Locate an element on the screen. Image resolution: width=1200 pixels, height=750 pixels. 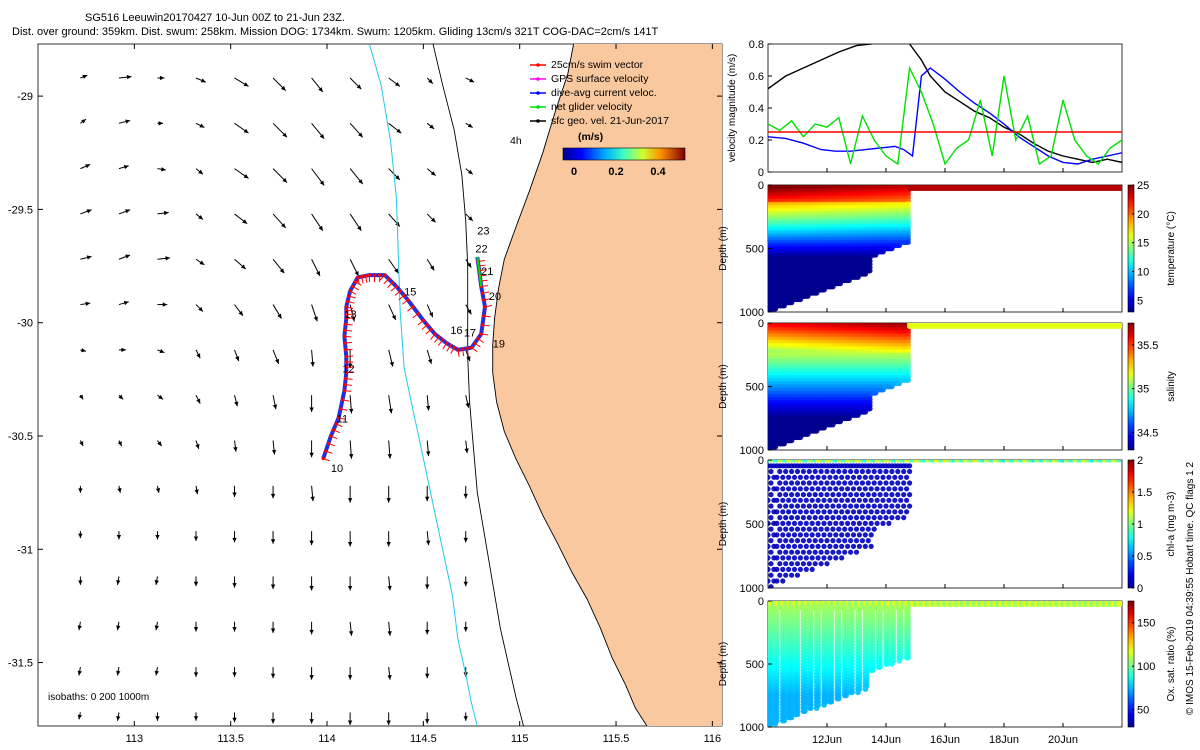
velocity-y-tick-label: 0 is located at coordinates (761, 173).